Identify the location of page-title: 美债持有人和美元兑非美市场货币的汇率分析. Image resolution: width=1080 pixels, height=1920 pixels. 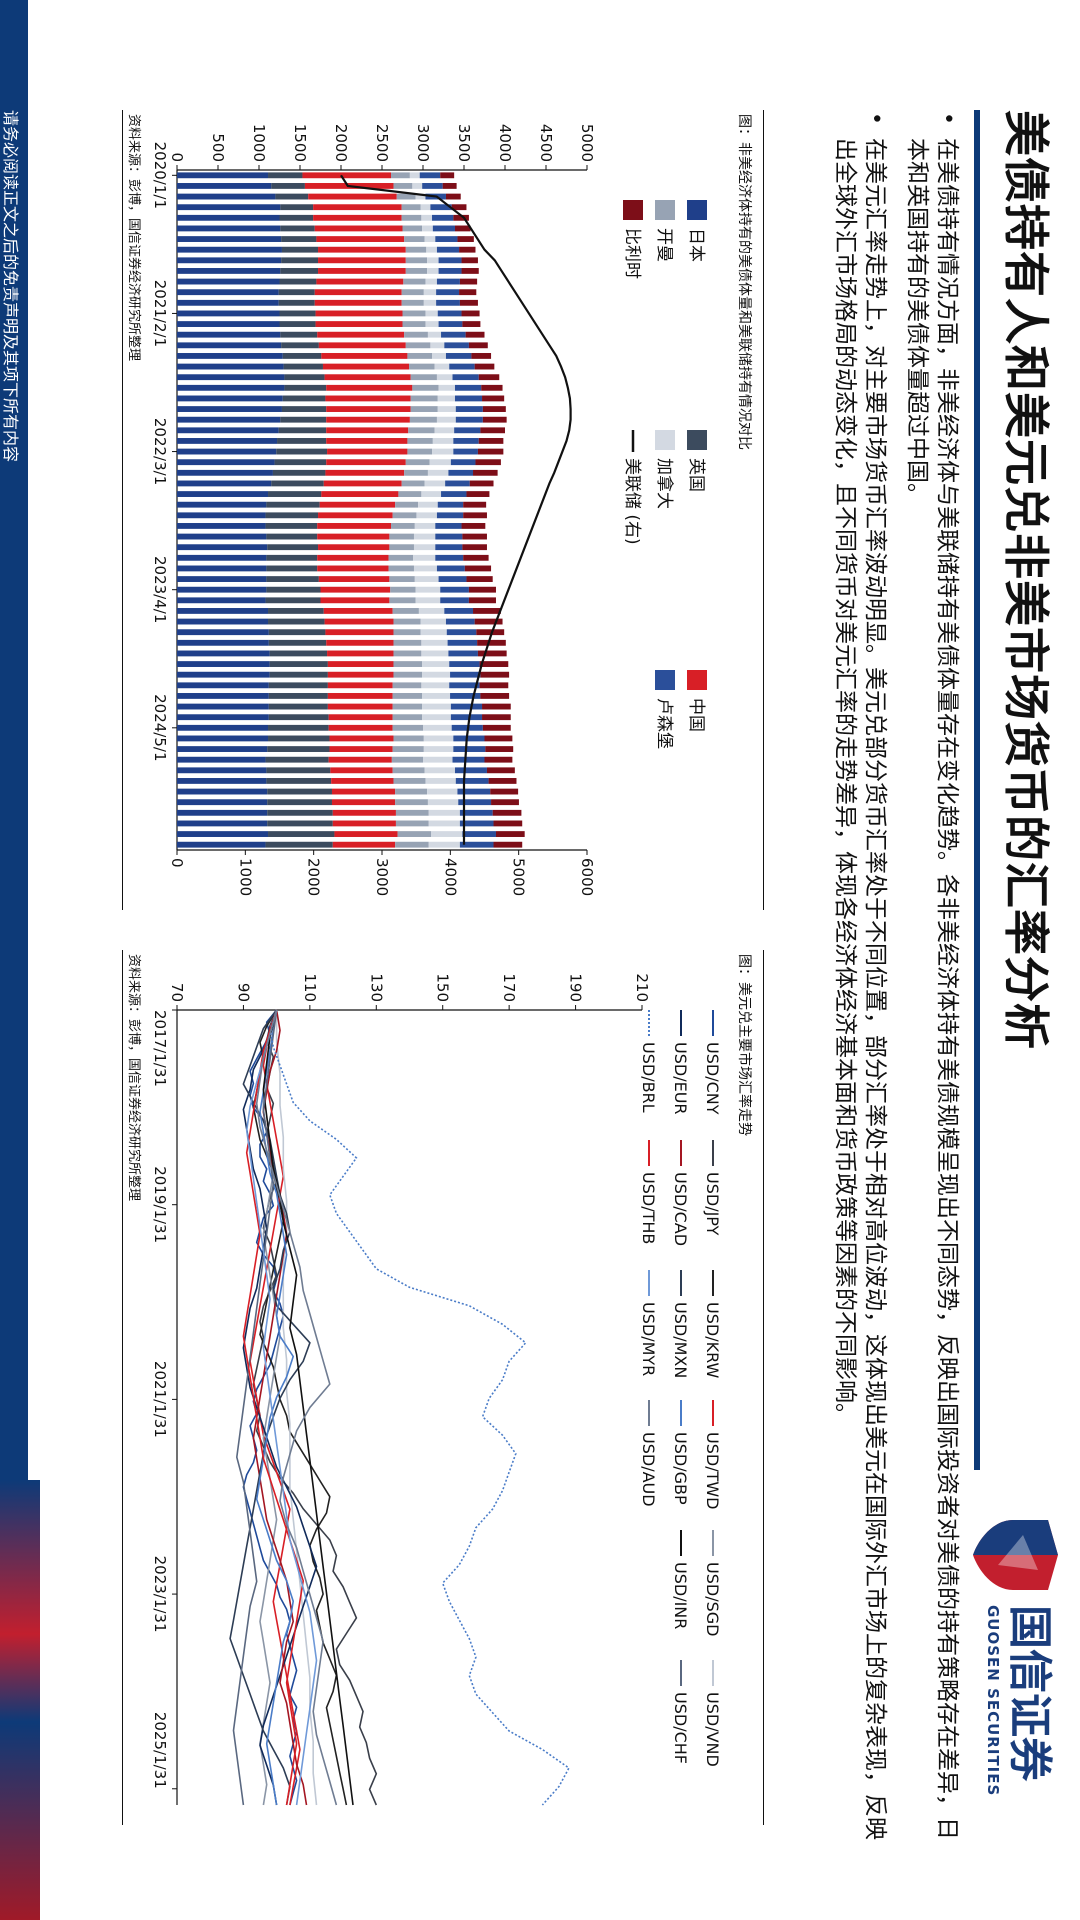
(1026, 580).